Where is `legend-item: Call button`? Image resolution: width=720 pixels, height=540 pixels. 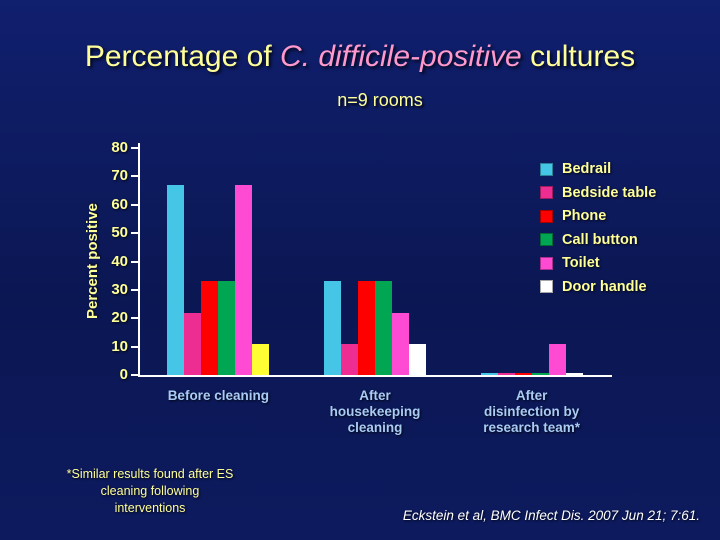
legend-item: Call button is located at coordinates (598, 239).